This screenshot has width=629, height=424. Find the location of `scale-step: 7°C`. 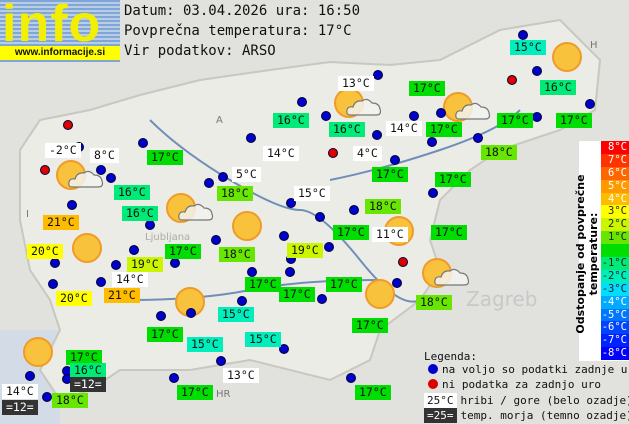

scale-step: 7°C is located at coordinates (615, 160).